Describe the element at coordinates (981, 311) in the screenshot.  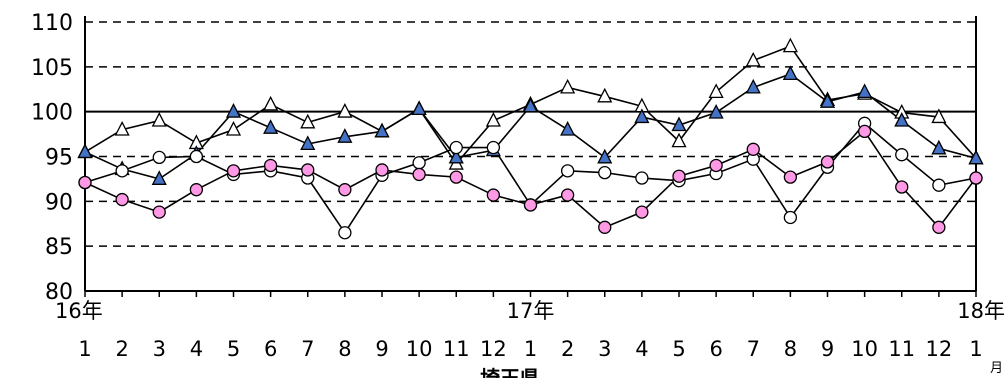
I see `year-label: 18年` at that location.